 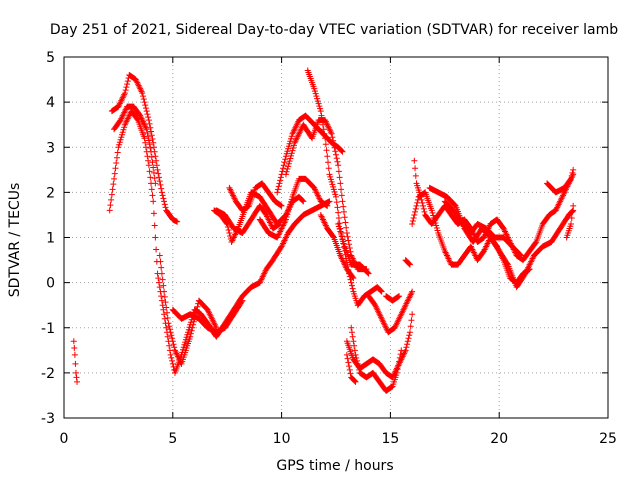 I want to click on series-arc-y, so click(x=482, y=228).